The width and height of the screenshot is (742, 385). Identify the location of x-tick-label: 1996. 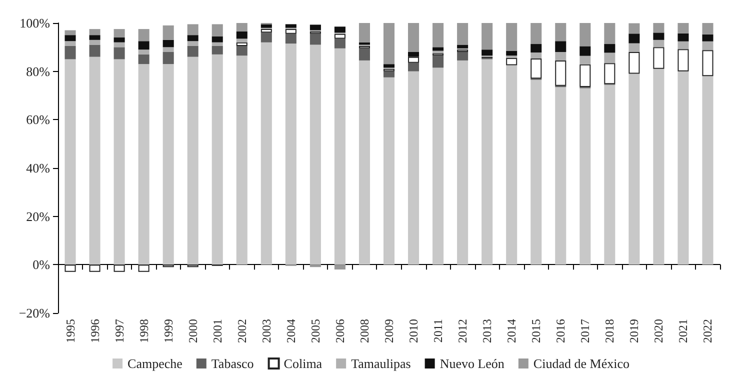
(95, 331).